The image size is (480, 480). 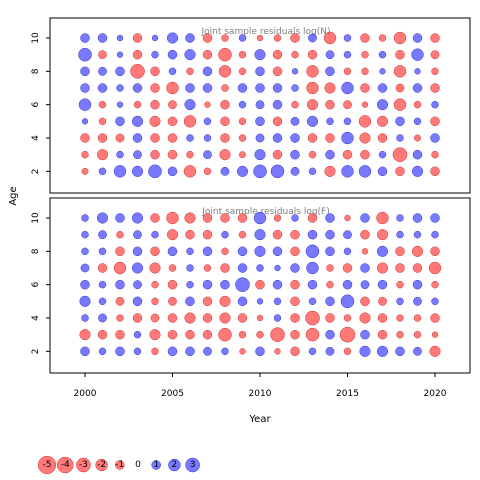 I want to click on legend-label: -4, so click(x=65, y=465).